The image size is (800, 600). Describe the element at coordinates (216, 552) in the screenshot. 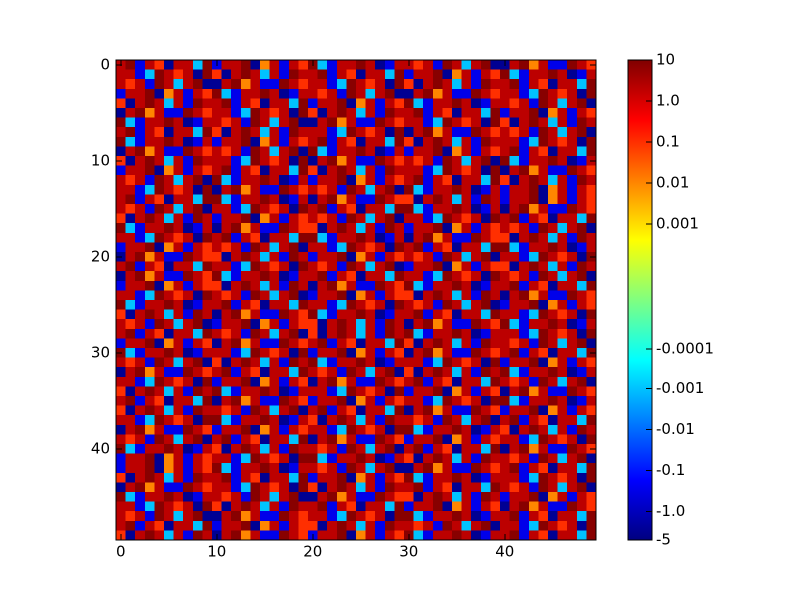

I see `x-tick-label: 10` at that location.